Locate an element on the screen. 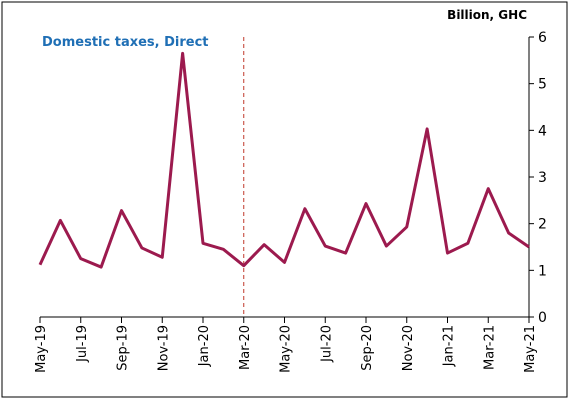  x-tick-label: Sep-20 is located at coordinates (367, 348).